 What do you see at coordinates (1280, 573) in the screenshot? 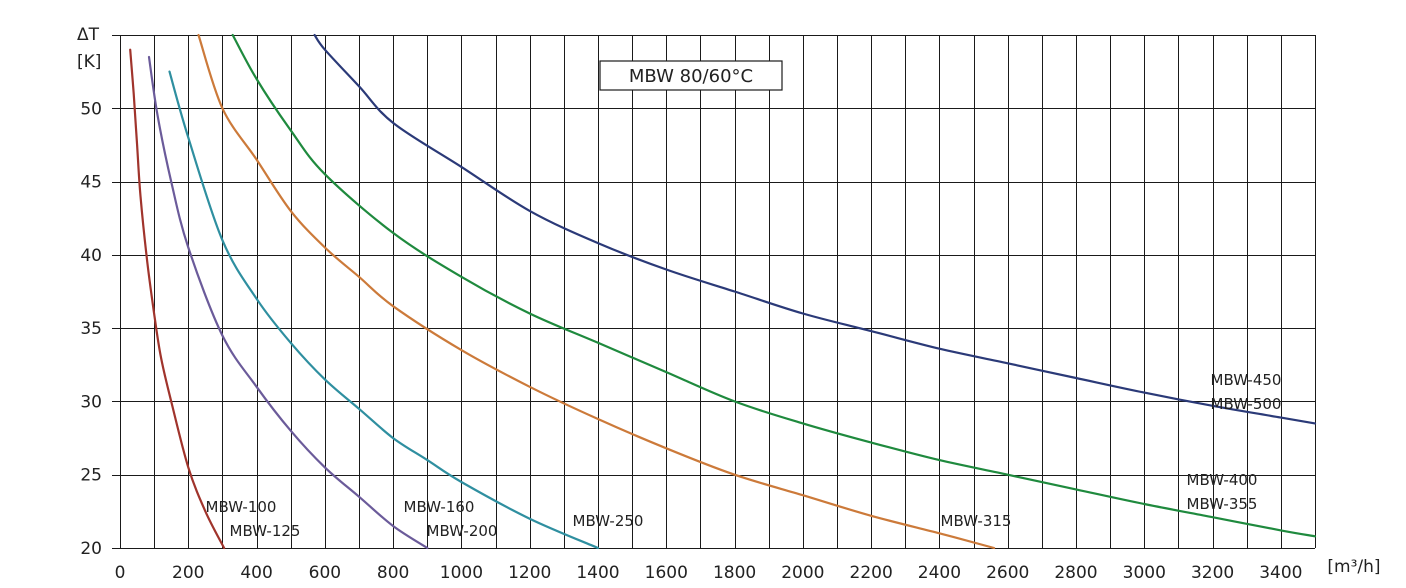
I see `x-tick-label-3400: 3400` at bounding box center [1280, 573].